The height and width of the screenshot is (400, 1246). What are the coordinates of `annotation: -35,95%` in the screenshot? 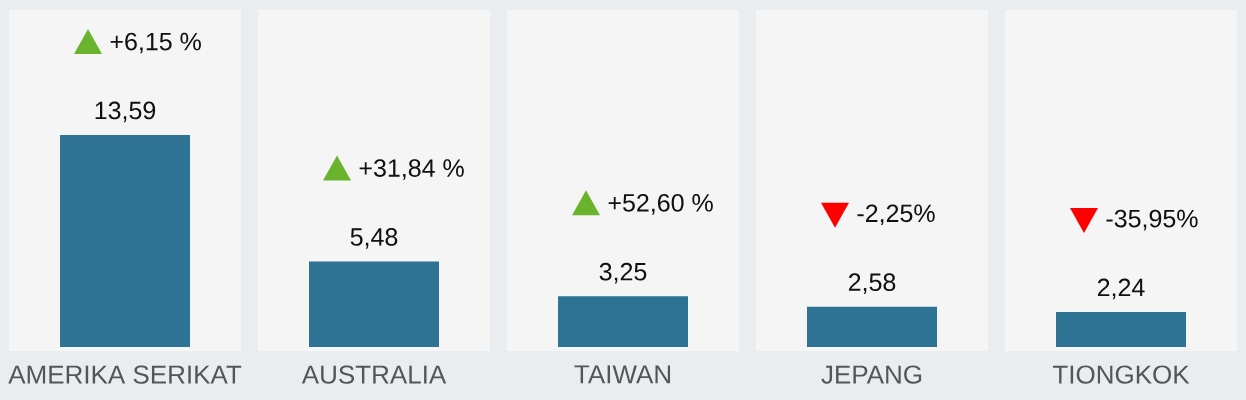 It's located at (1152, 220).